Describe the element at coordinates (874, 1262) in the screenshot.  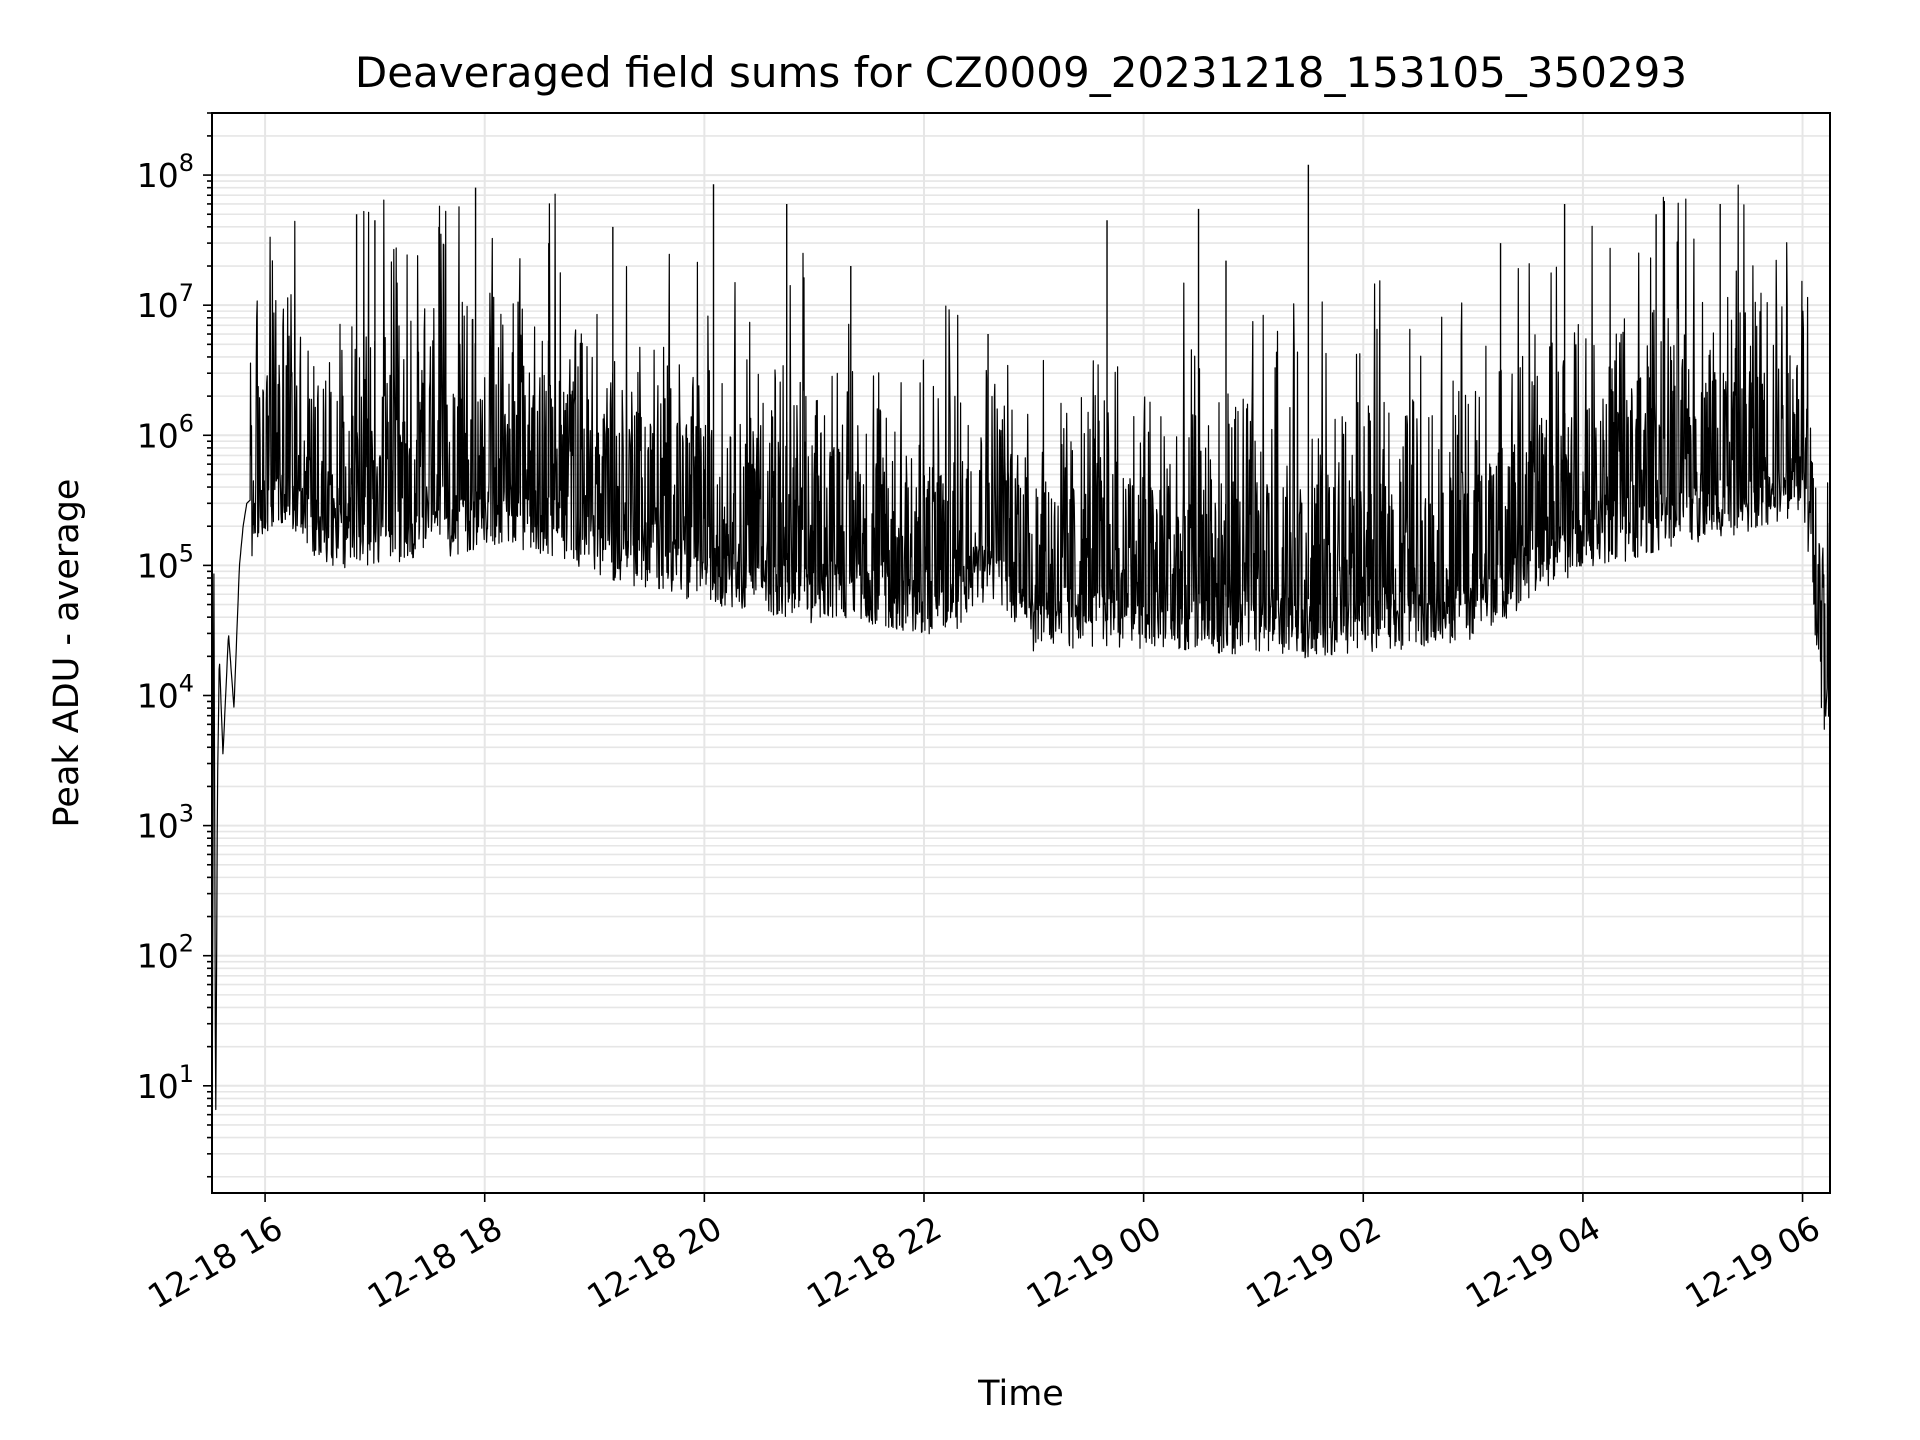
I see `x-tick-label: 12-18 22` at that location.